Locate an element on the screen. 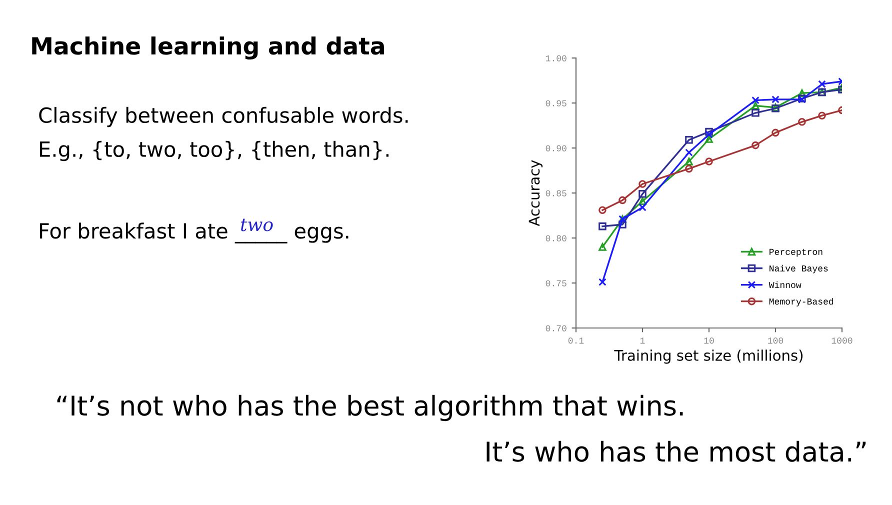  y-tick-label: 0.85 is located at coordinates (556, 193).